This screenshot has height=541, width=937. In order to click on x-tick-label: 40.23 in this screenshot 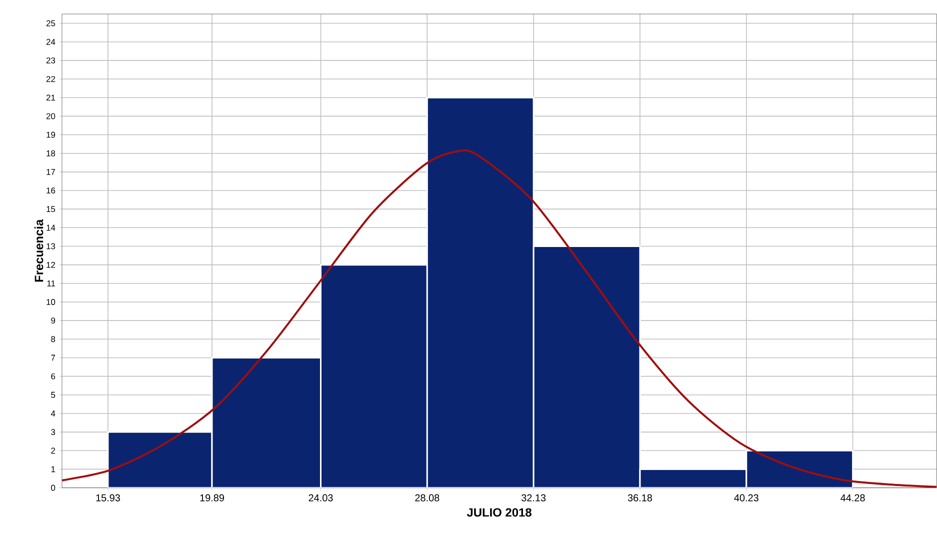, I will do `click(746, 498)`.